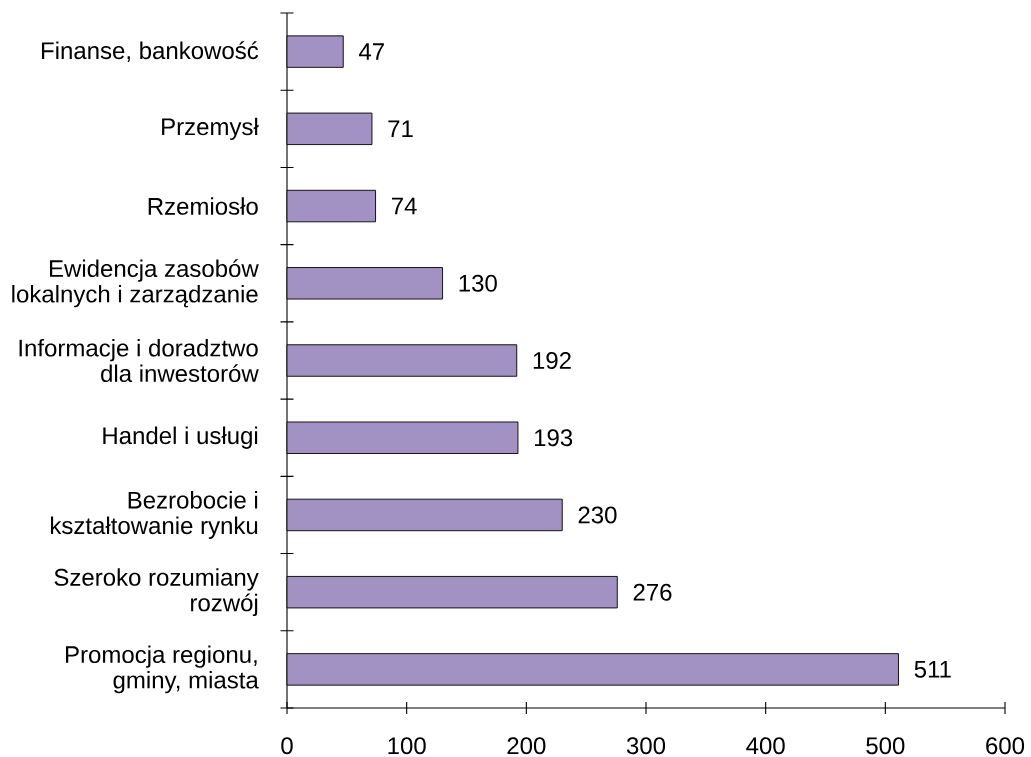 The width and height of the screenshot is (1031, 757). I want to click on y-tick-label: Handel i usługi, so click(180, 437).